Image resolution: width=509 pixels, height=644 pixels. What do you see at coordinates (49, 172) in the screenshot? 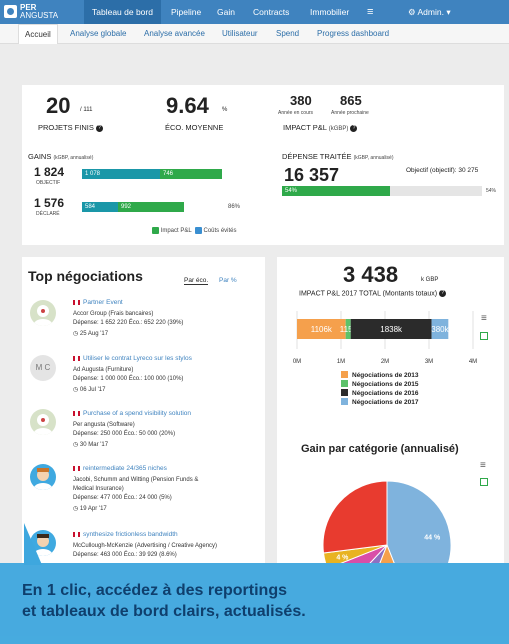
I see `gains-objectif-value: 1 824` at bounding box center [49, 172].